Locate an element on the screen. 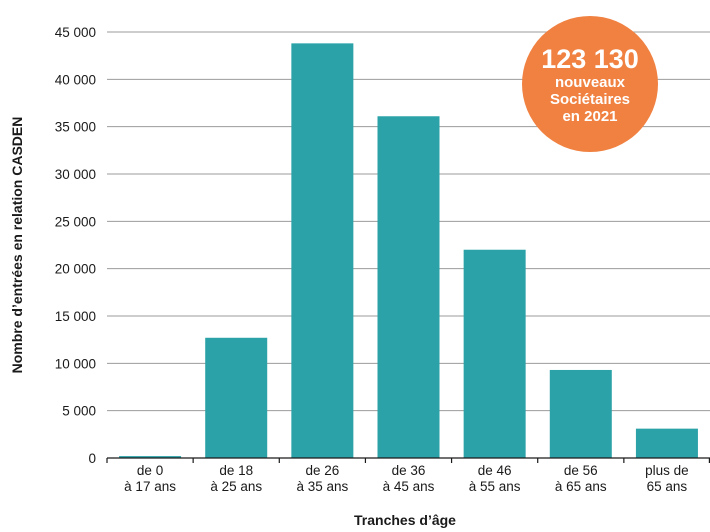 This screenshot has width=710, height=532. y-tick-label: 20 000 is located at coordinates (75, 269).